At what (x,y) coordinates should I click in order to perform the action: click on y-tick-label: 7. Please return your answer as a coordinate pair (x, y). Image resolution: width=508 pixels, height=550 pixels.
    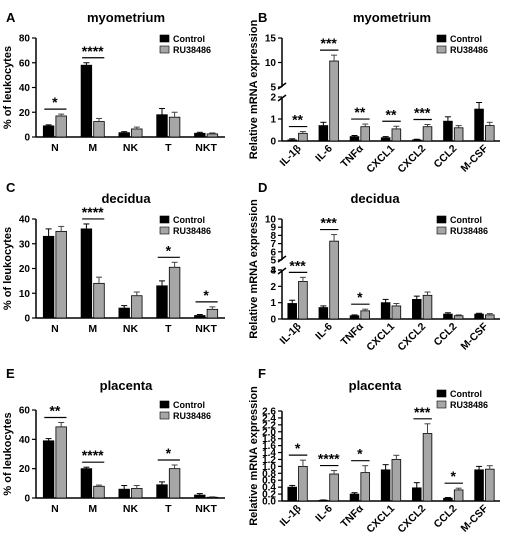
    Looking at the image, I should click on (273, 244).